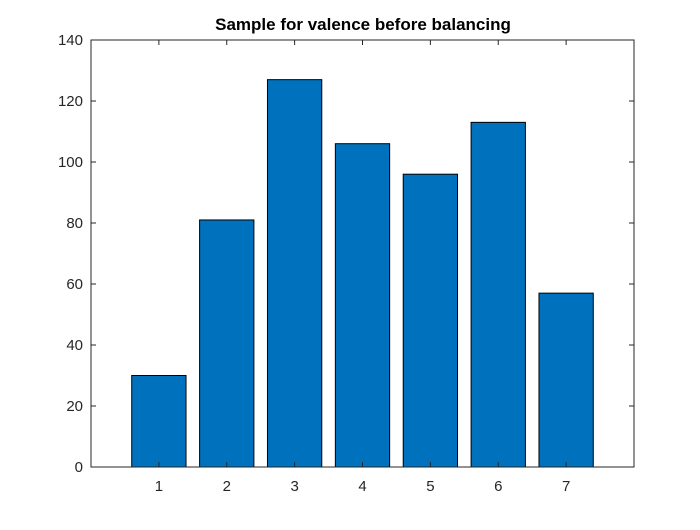 This screenshot has height=530, width=700. What do you see at coordinates (227, 486) in the screenshot?
I see `x-tick-label: 2` at bounding box center [227, 486].